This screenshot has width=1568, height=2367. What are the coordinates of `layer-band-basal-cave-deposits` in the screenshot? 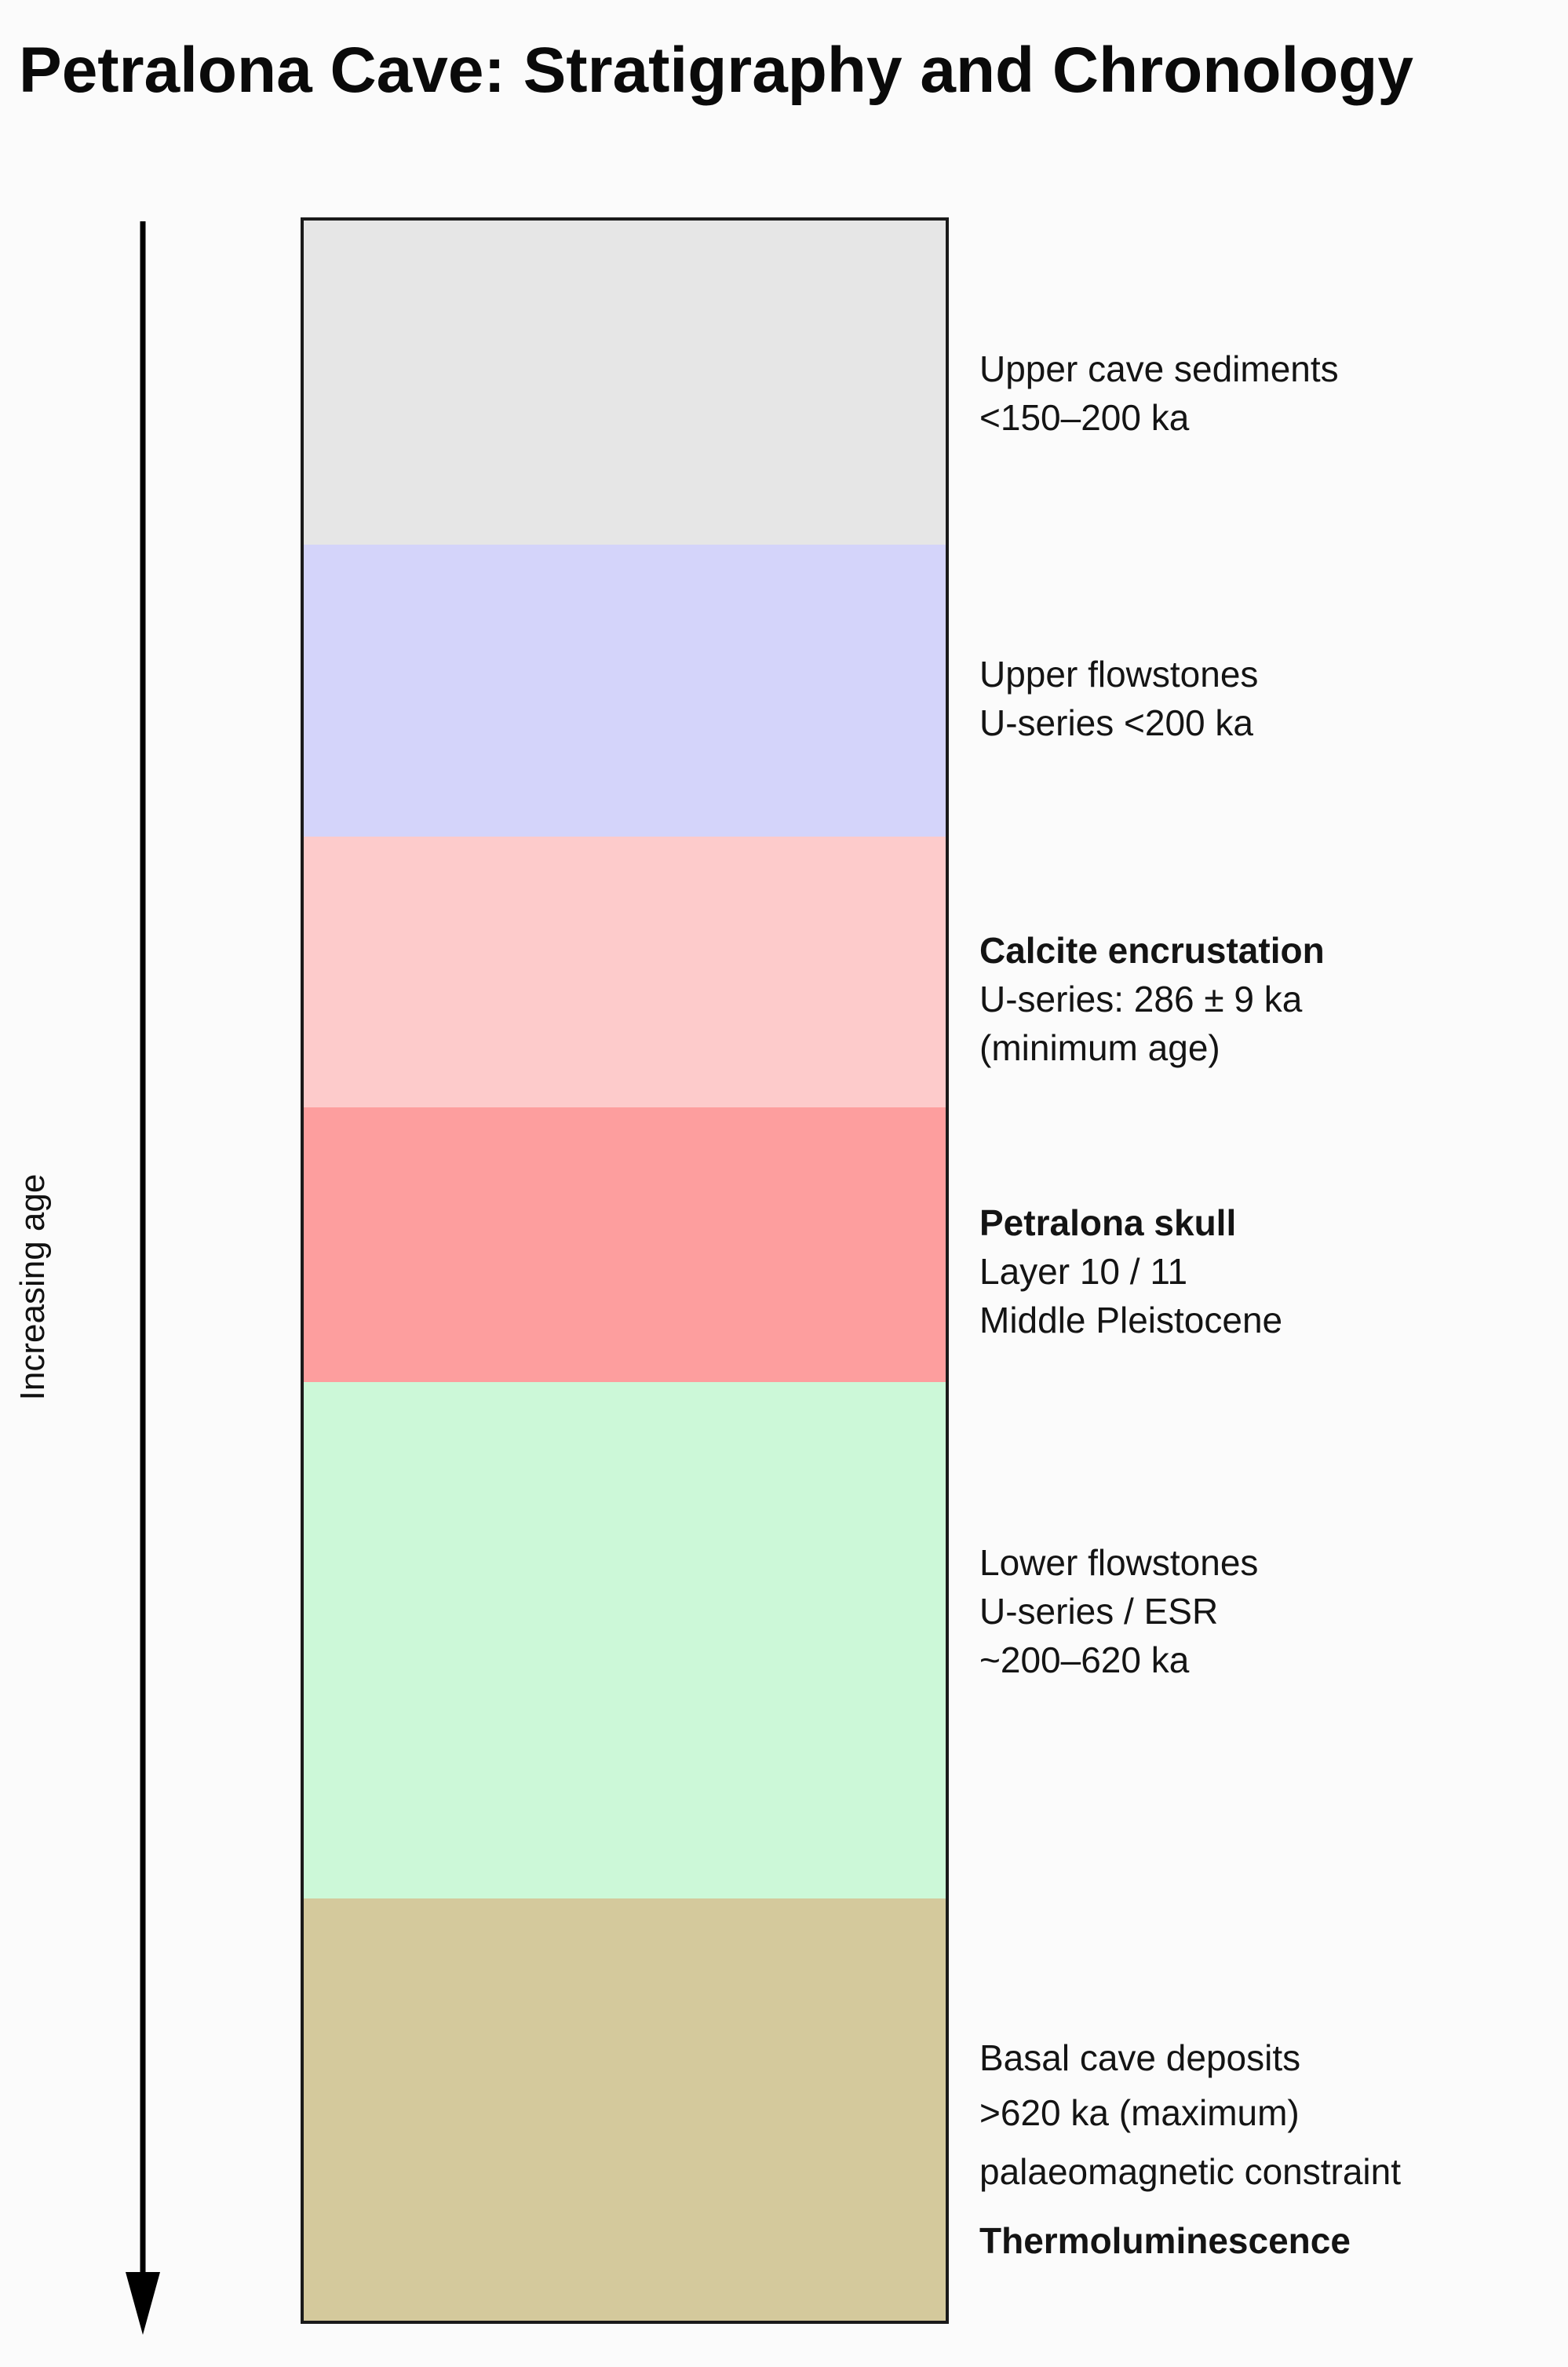 It's located at (625, 2109).